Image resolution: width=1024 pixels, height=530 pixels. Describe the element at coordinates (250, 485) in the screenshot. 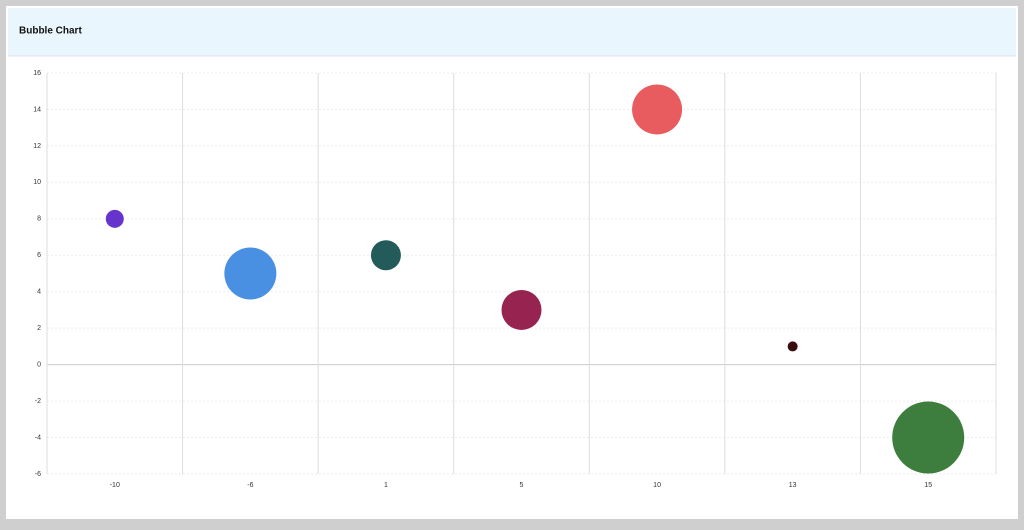

I see `x-tick-label: -6` at that location.